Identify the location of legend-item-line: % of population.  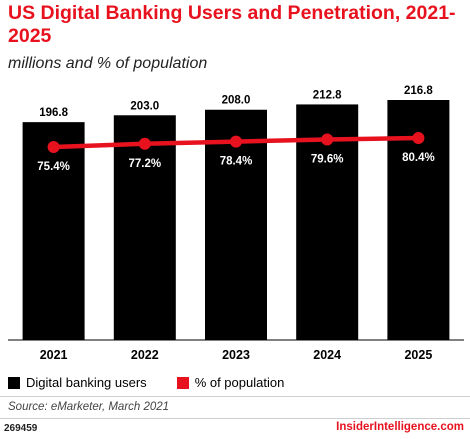
(230, 382).